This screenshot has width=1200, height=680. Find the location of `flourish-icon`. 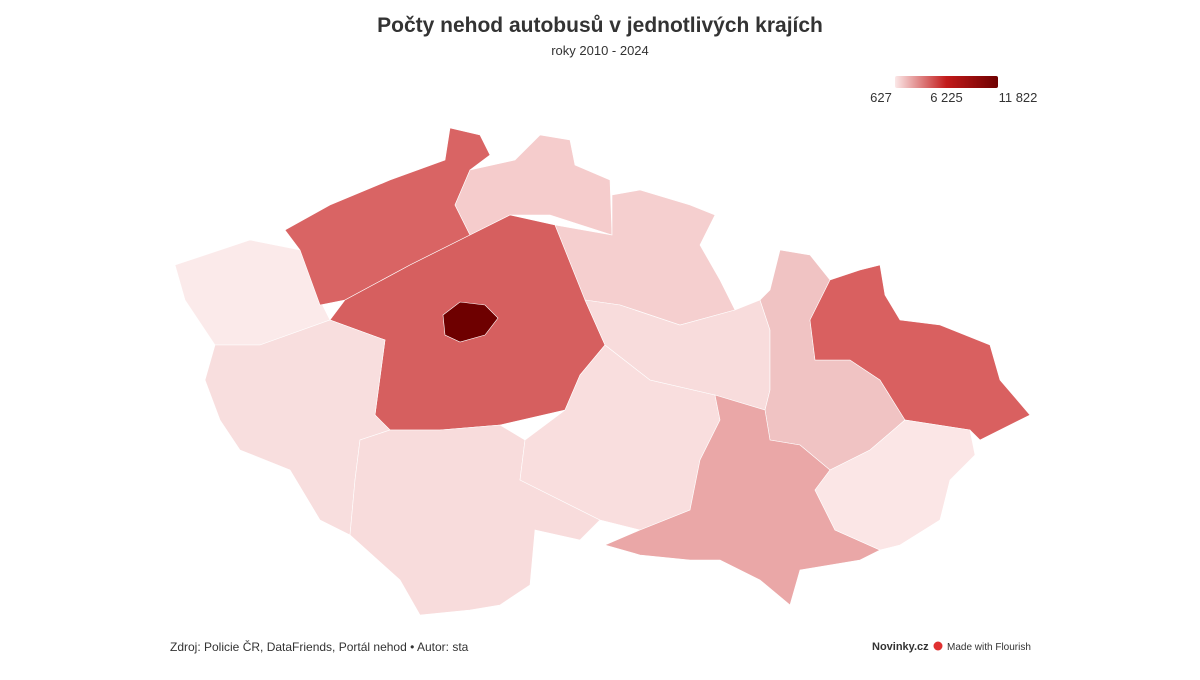

flourish-icon is located at coordinates (938, 646).